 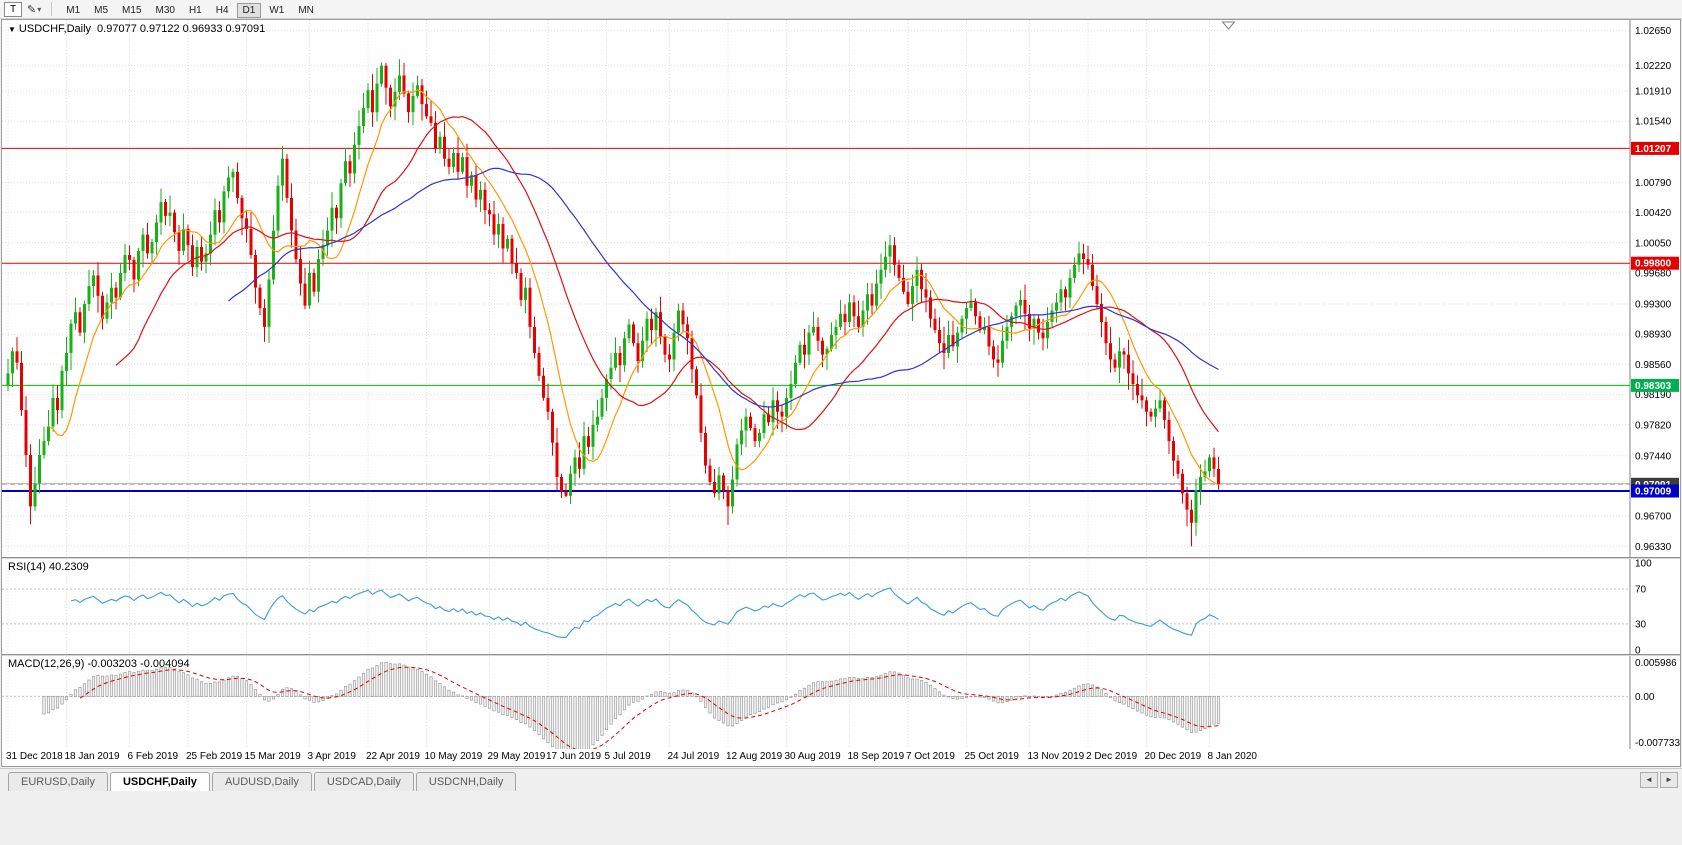 What do you see at coordinates (841, 9) in the screenshot?
I see `top-toolbar: T ✎ ▾ M1 M5 M15 M30 H1 H4 D1 W1 MN` at bounding box center [841, 9].